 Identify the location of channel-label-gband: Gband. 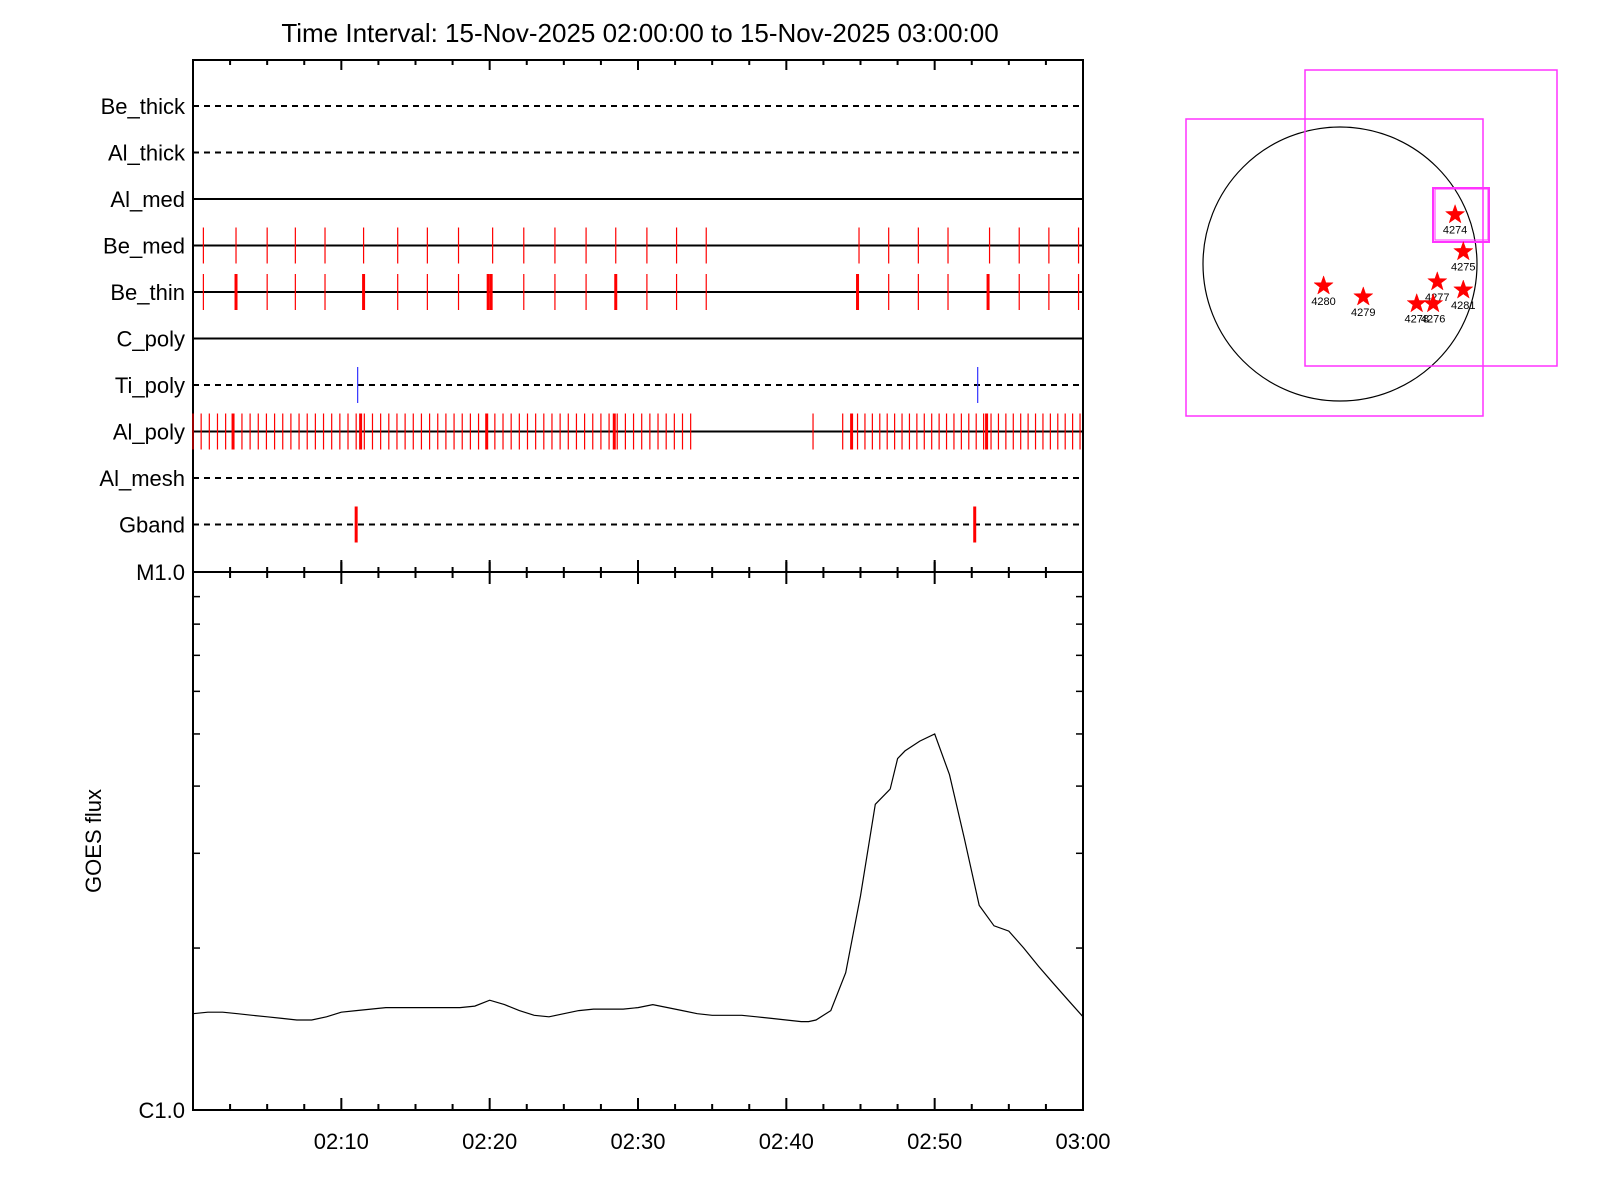
(152, 525).